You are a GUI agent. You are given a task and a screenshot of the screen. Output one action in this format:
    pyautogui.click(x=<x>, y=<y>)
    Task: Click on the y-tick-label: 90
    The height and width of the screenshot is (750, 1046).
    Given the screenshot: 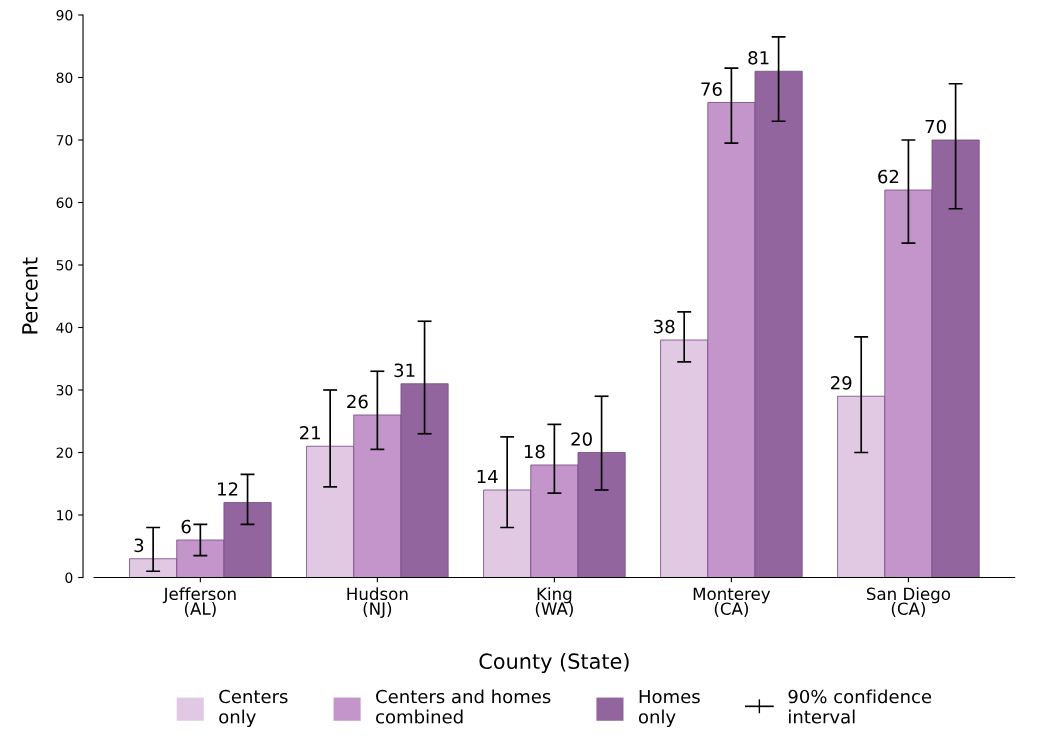 What is the action you would take?
    pyautogui.click(x=64, y=15)
    